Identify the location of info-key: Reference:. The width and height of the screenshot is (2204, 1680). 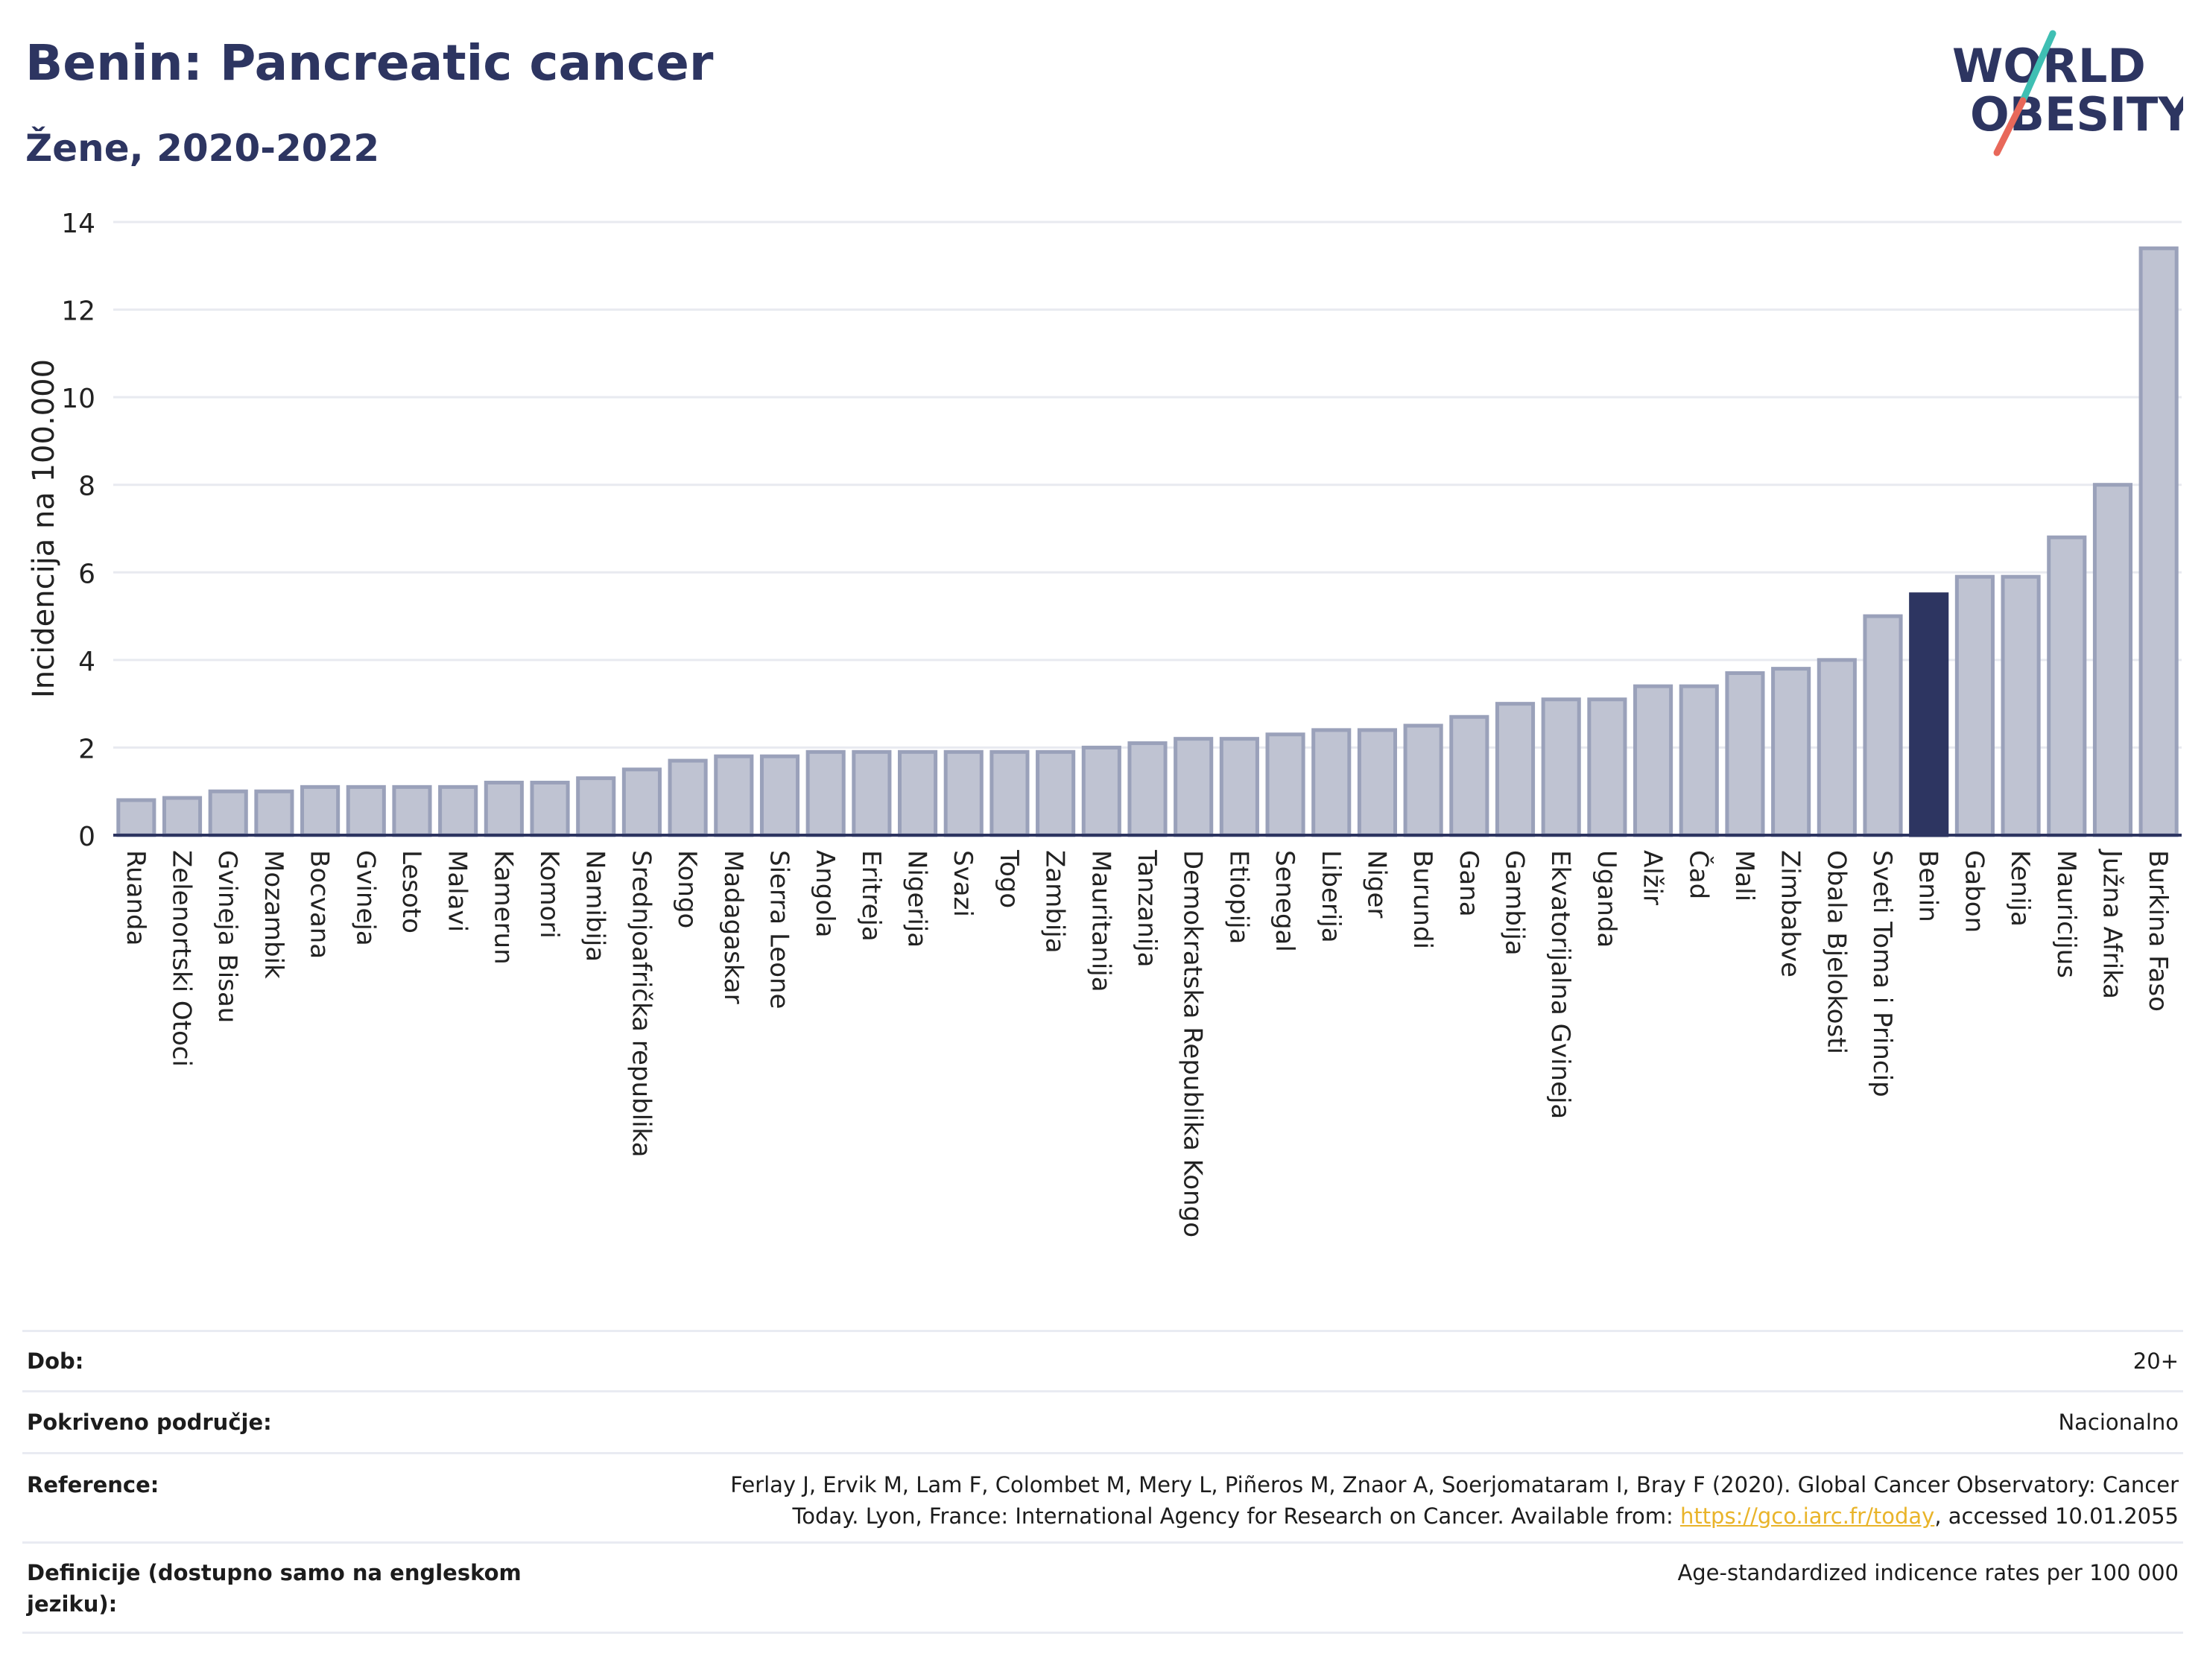
(93, 1484).